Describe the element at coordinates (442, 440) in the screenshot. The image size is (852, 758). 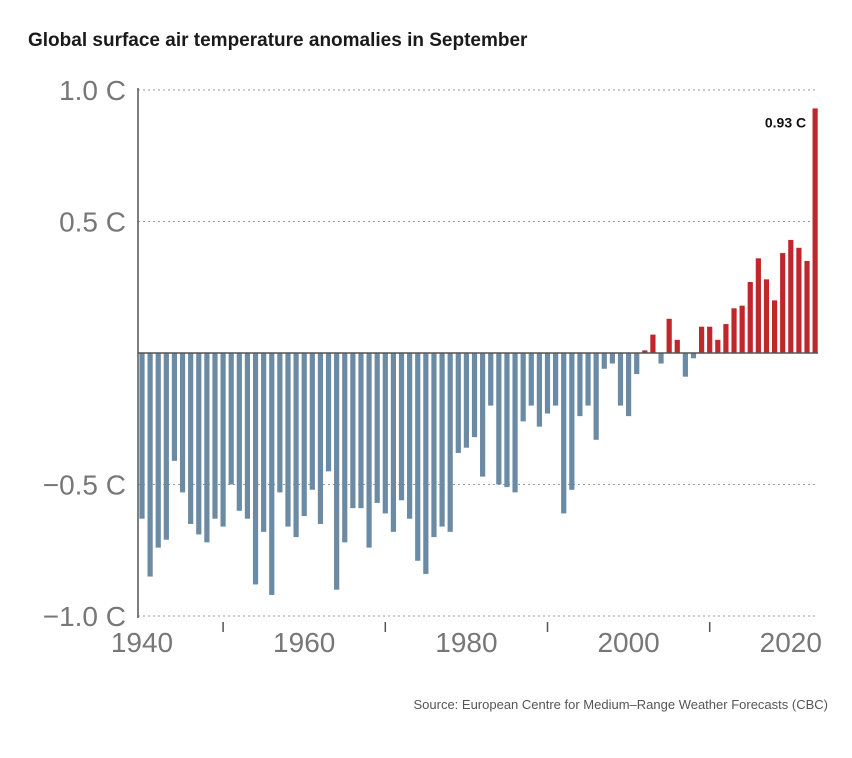
I see `bar-1977` at that location.